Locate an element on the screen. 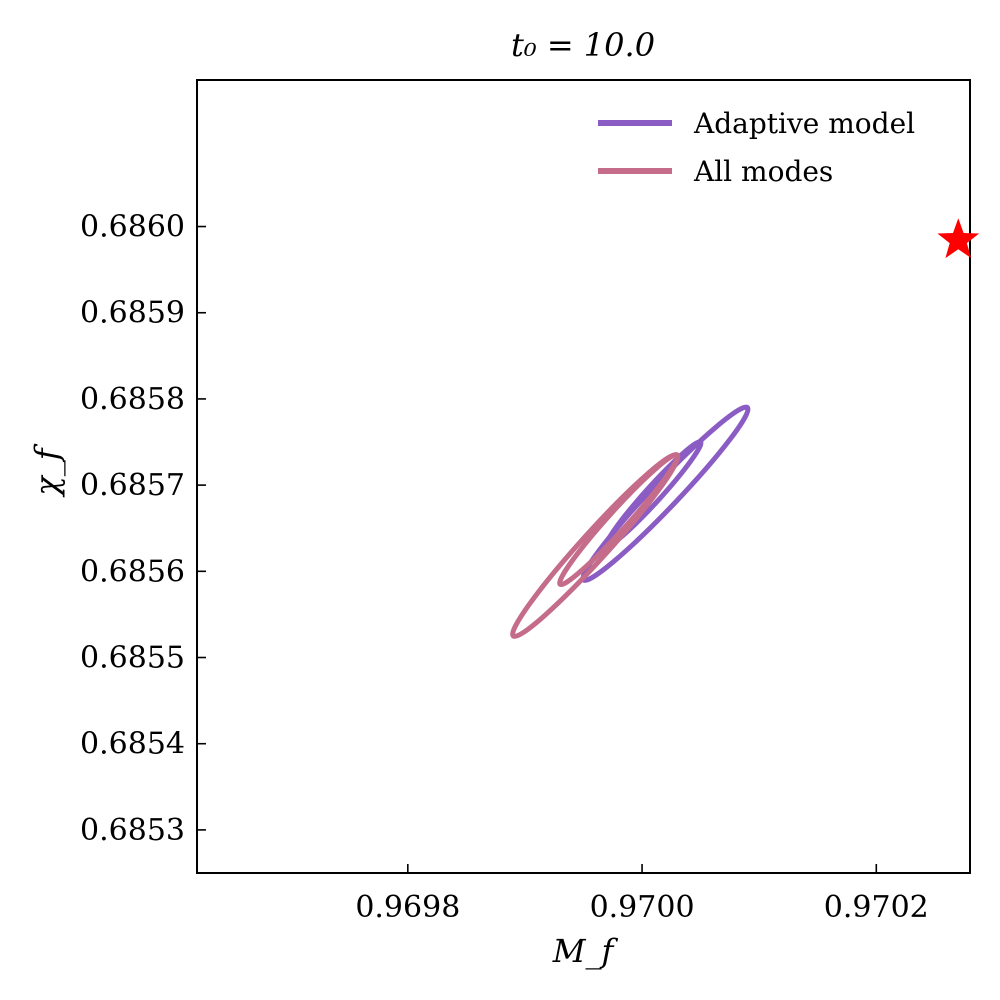 This screenshot has width=1000, height=1000. y-axis-label: χ_f is located at coordinates (47, 470).